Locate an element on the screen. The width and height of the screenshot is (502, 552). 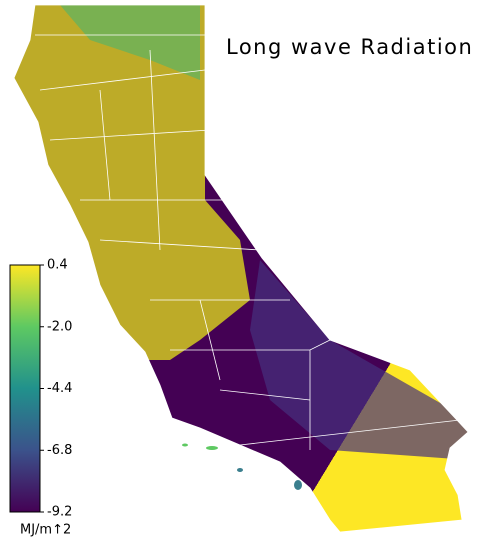
colorbar-tick-label: -9.2 is located at coordinates (59, 512).